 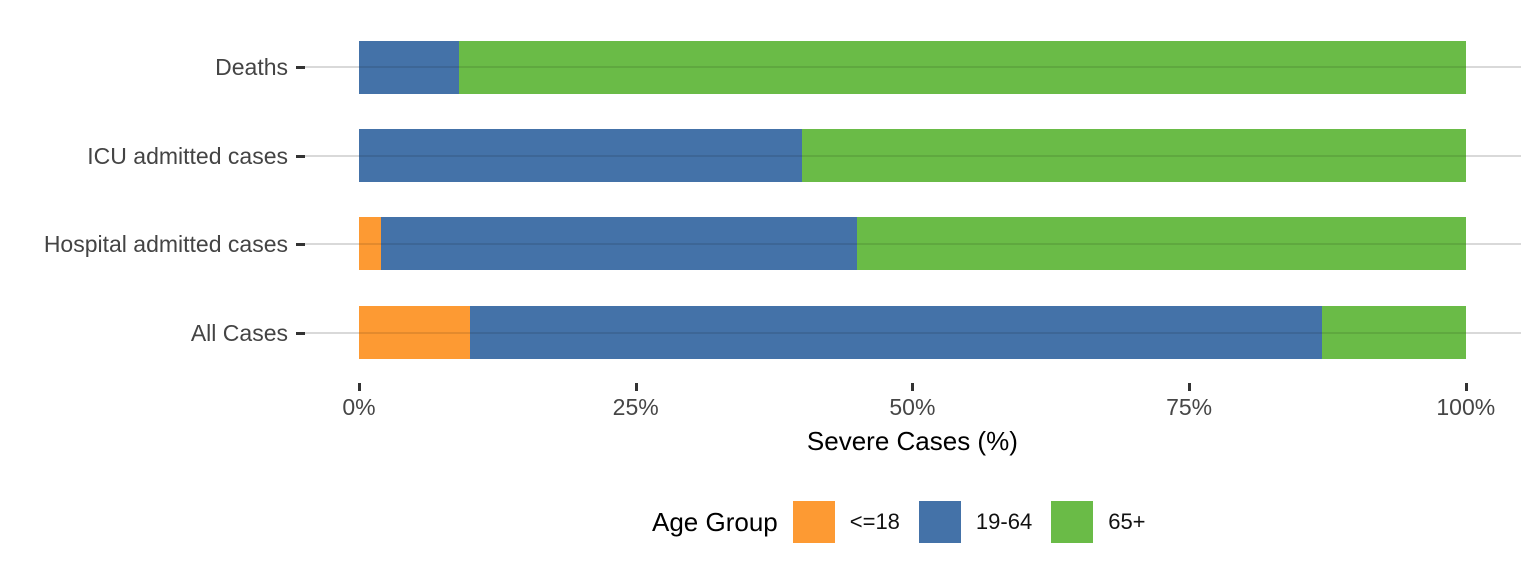 What do you see at coordinates (251, 67) in the screenshot?
I see `y-axis-label: Deaths` at bounding box center [251, 67].